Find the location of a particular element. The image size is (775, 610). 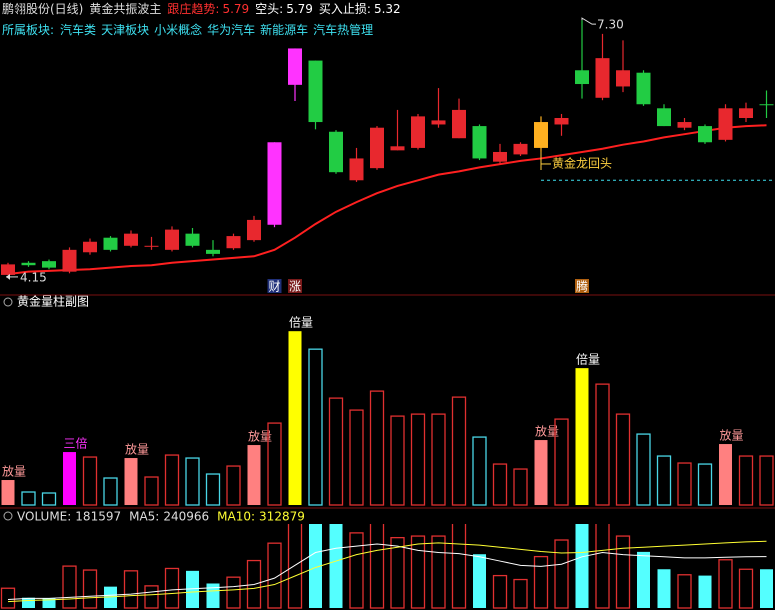

sector: 小米概念 is located at coordinates (178, 30).